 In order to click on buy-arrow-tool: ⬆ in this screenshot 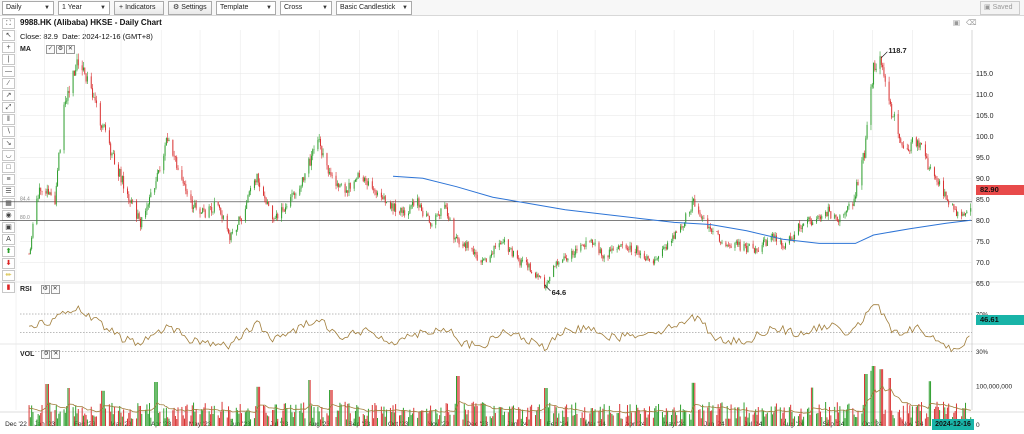, I will do `click(8, 251)`.